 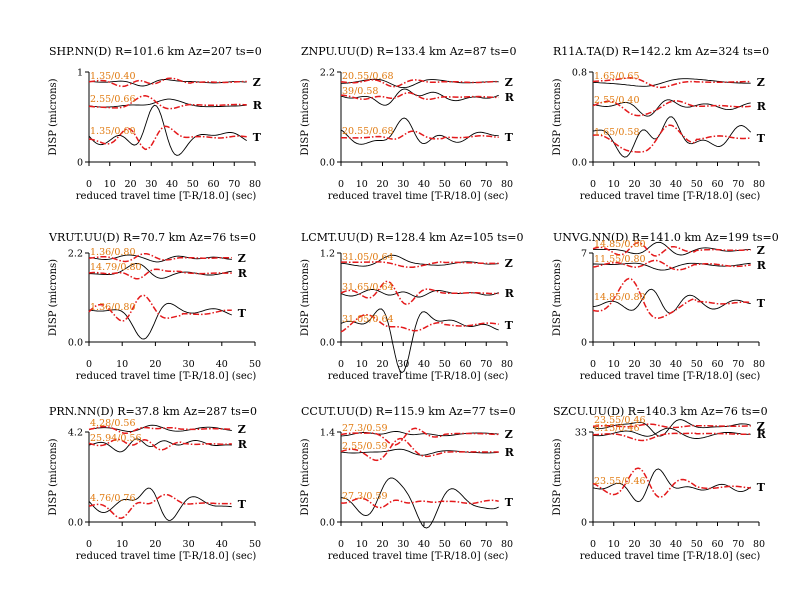 What do you see at coordinates (412, 237) in the screenshot?
I see `panel-title: LCMT.UU(D) R=128.4 km Az=105 ts=0` at bounding box center [412, 237].